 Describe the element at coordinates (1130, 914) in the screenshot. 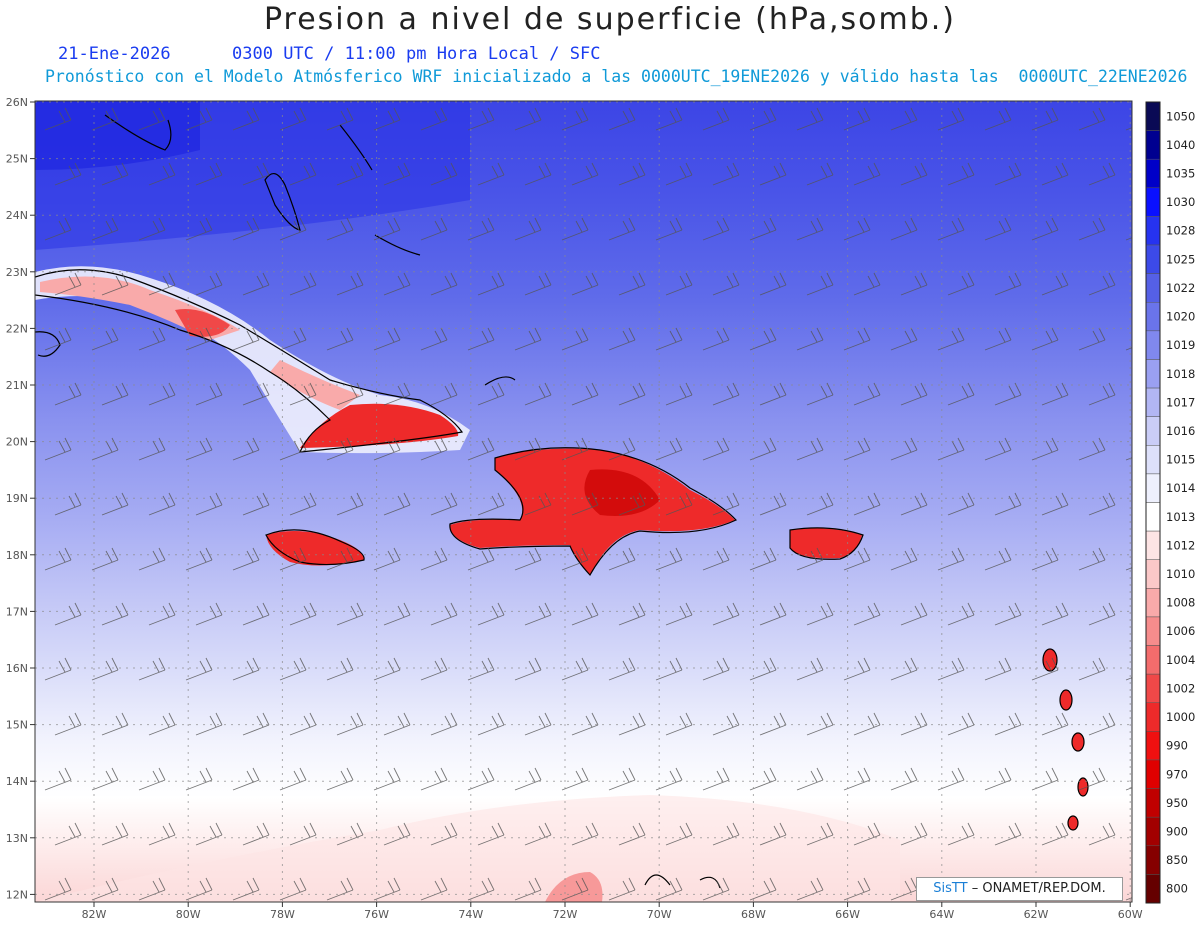

I see `lon-label: 60W` at that location.